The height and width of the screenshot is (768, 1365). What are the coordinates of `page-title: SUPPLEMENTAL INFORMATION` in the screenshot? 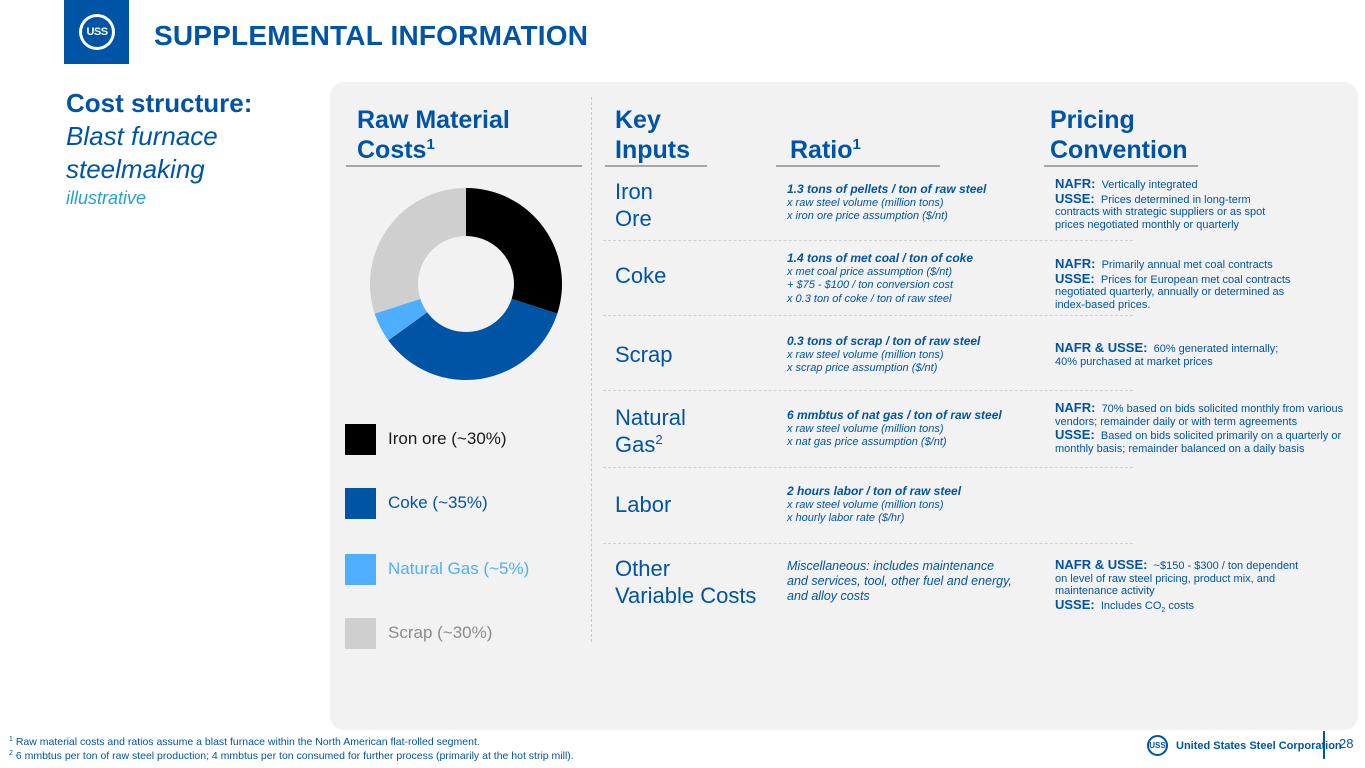 It's located at (371, 35).